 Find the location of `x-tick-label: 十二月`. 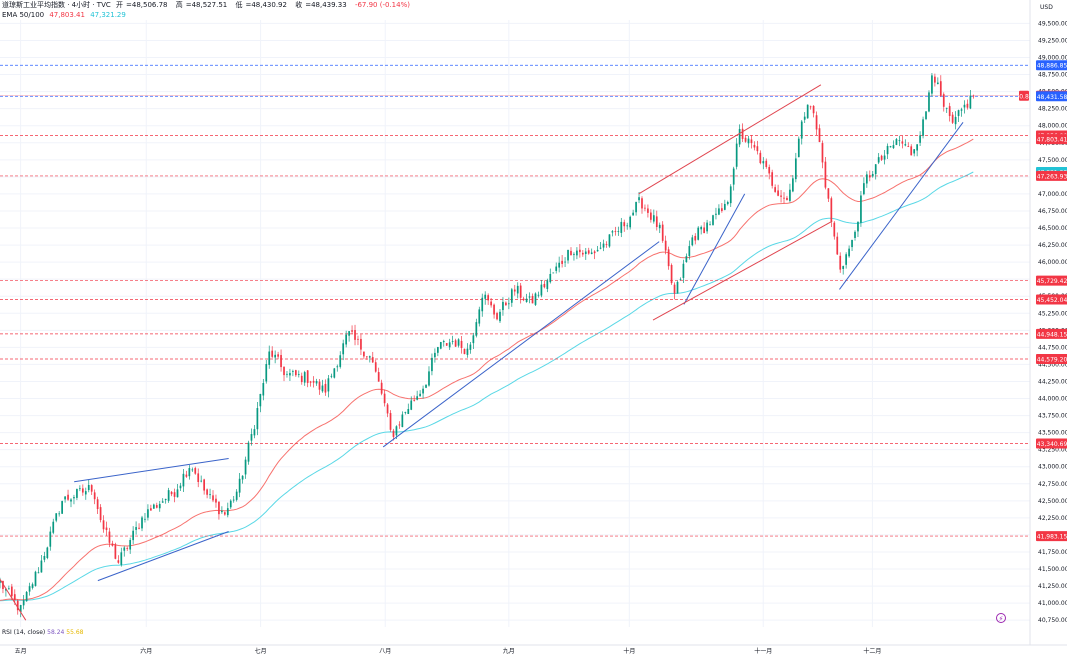

x-tick-label: 十二月 is located at coordinates (872, 651).